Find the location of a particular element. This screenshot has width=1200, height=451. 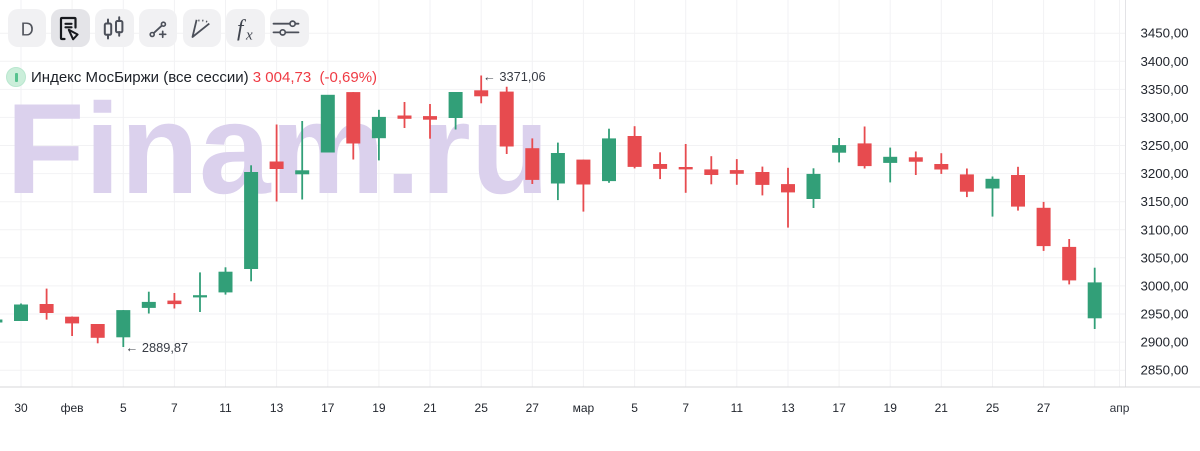

svg-text: 3200,00 is located at coordinates (1165, 173).